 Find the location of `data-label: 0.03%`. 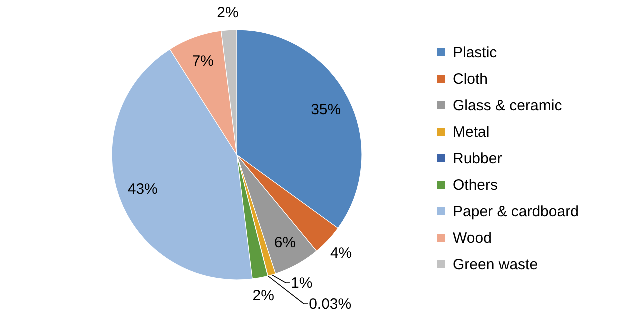

data-label: 0.03% is located at coordinates (330, 304).